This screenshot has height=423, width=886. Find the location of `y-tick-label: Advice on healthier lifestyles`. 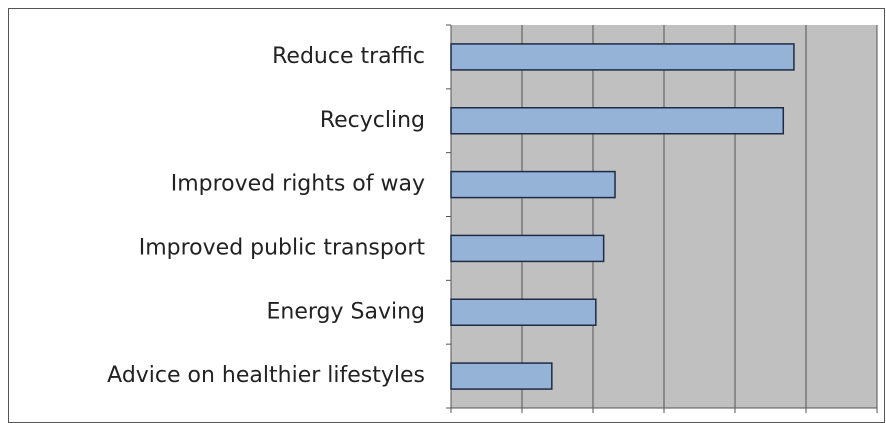

y-tick-label: Advice on healthier lifestyles is located at coordinates (266, 375).